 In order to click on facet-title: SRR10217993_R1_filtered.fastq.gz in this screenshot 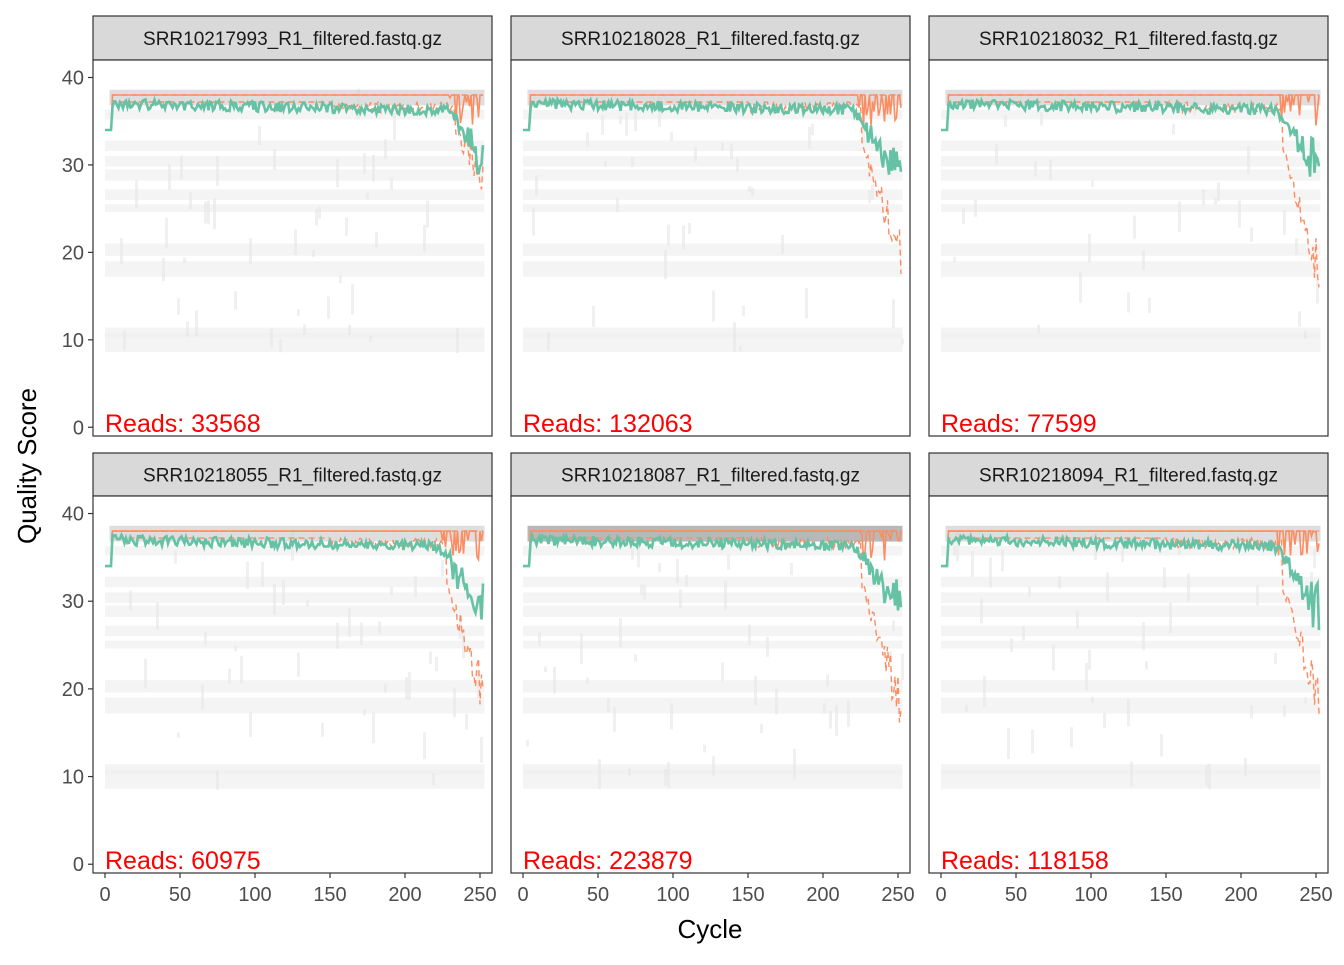, I will do `click(292, 39)`.